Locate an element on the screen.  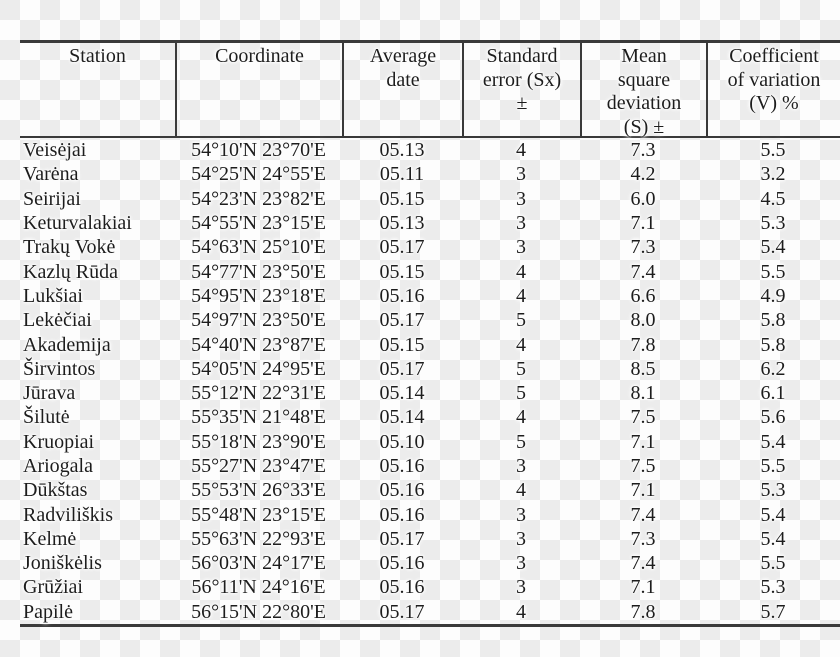
table-row: Papilė 56°15'N 22°80'E 05.17 4 7.8 5.7 is located at coordinates (430, 612).